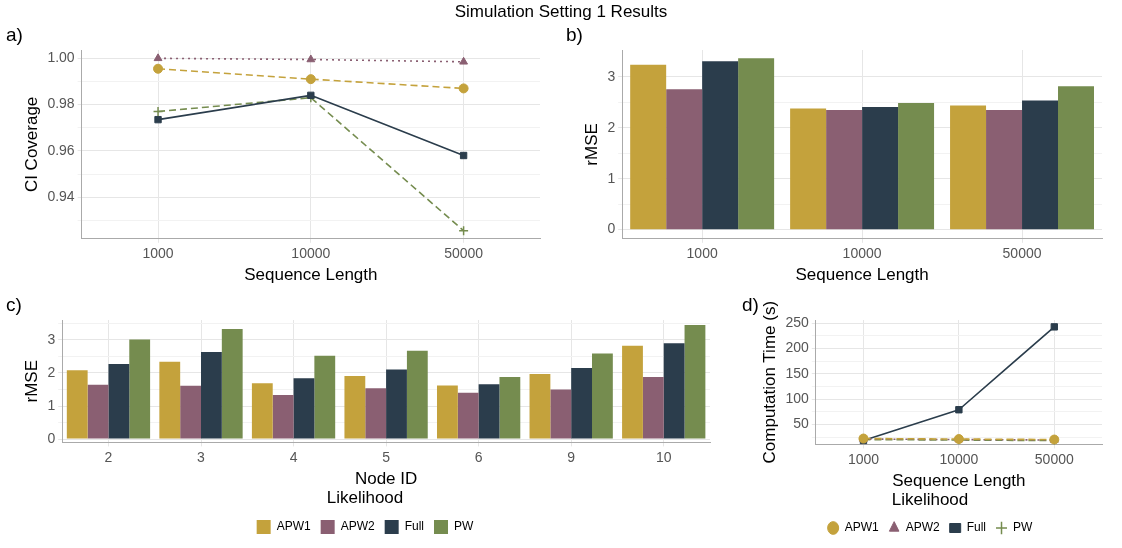 This screenshot has width=1122, height=548. What do you see at coordinates (31, 144) in the screenshot?
I see `y-axis-title: CI Coverage` at bounding box center [31, 144].